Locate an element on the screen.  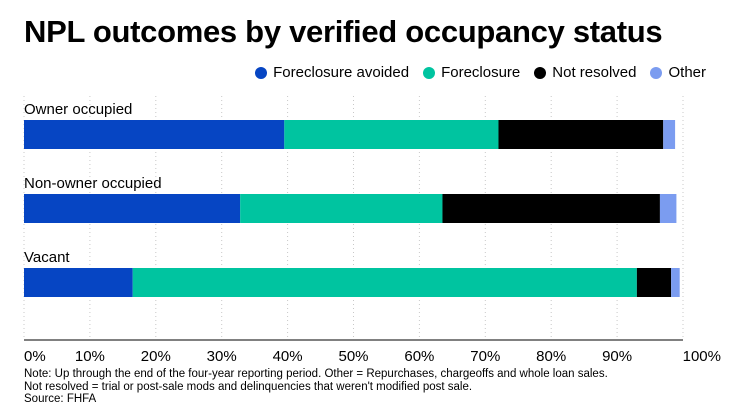
source-line: Source: FHFA is located at coordinates (60, 399).